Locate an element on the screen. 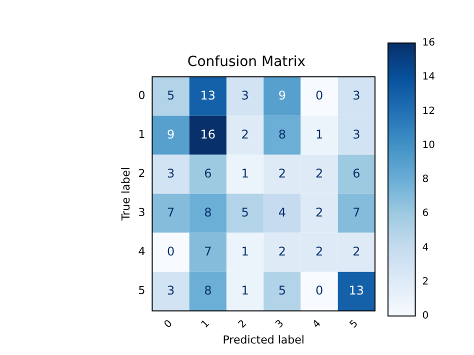 This screenshot has width=474, height=355. color-bar-label: 10 is located at coordinates (429, 145).